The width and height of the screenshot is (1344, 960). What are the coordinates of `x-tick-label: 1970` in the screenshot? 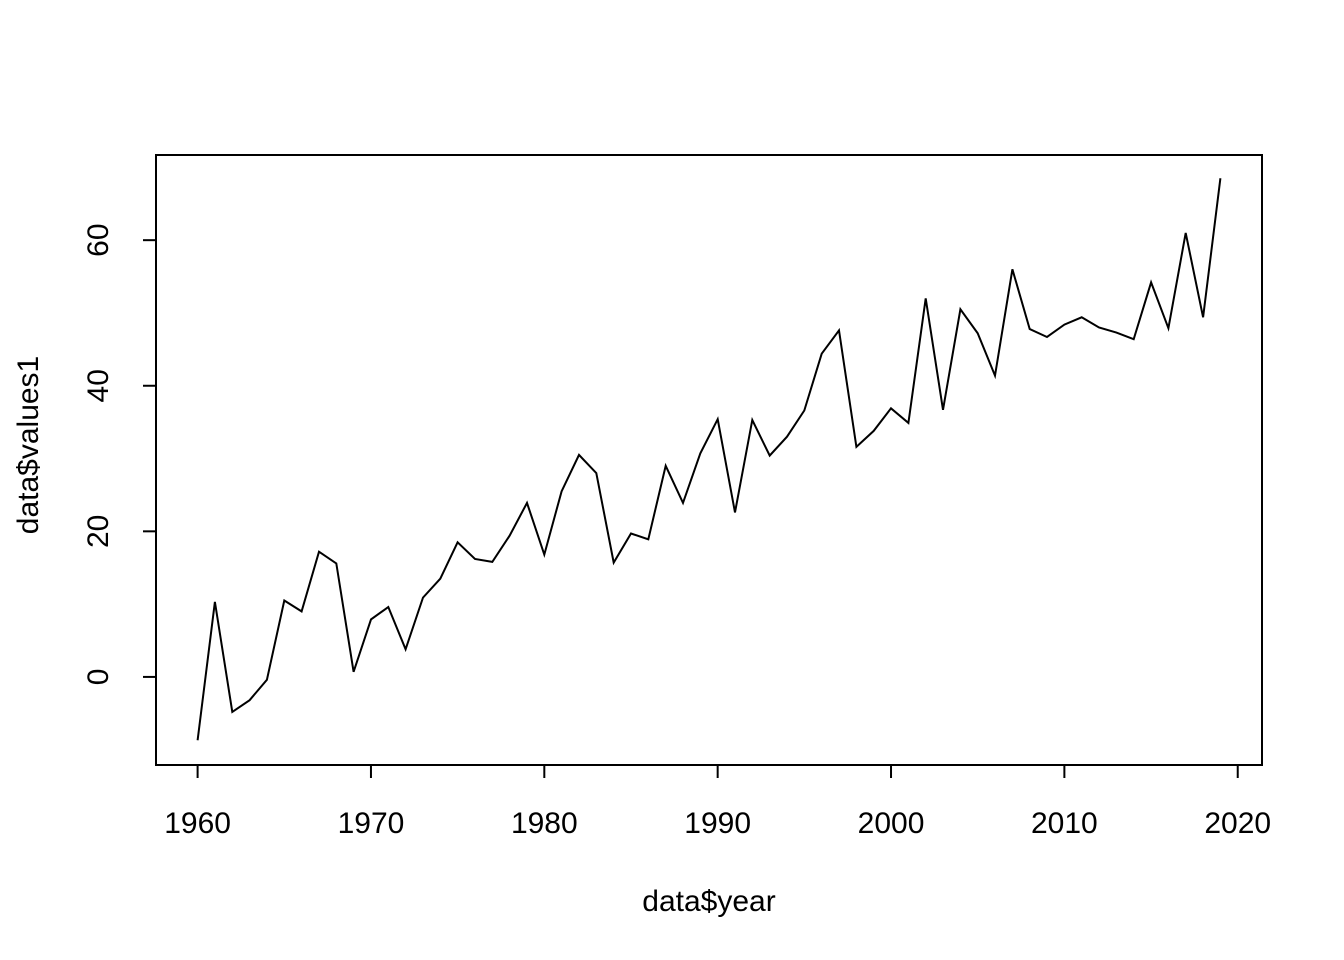 It's located at (371, 823).